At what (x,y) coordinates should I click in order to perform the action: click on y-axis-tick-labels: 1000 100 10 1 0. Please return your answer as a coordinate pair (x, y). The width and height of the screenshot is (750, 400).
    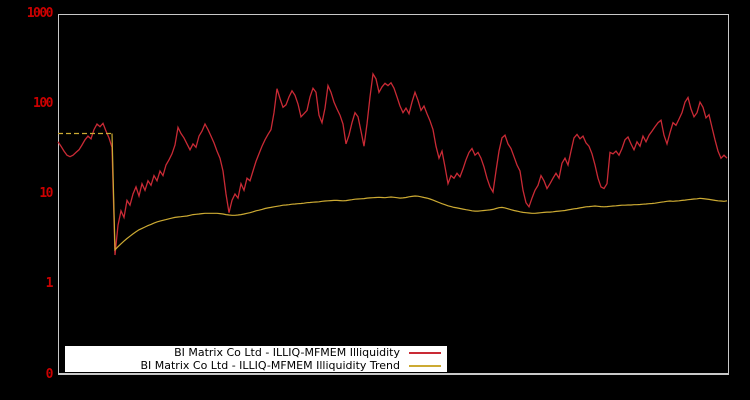
    Looking at the image, I should click on (27, 200).